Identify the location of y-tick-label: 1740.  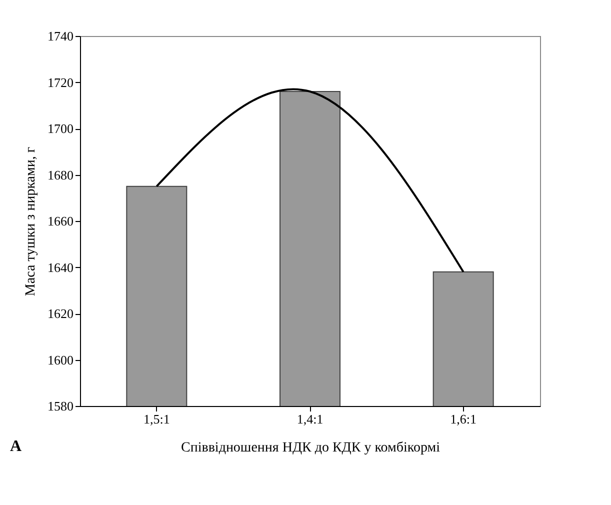
(61, 36).